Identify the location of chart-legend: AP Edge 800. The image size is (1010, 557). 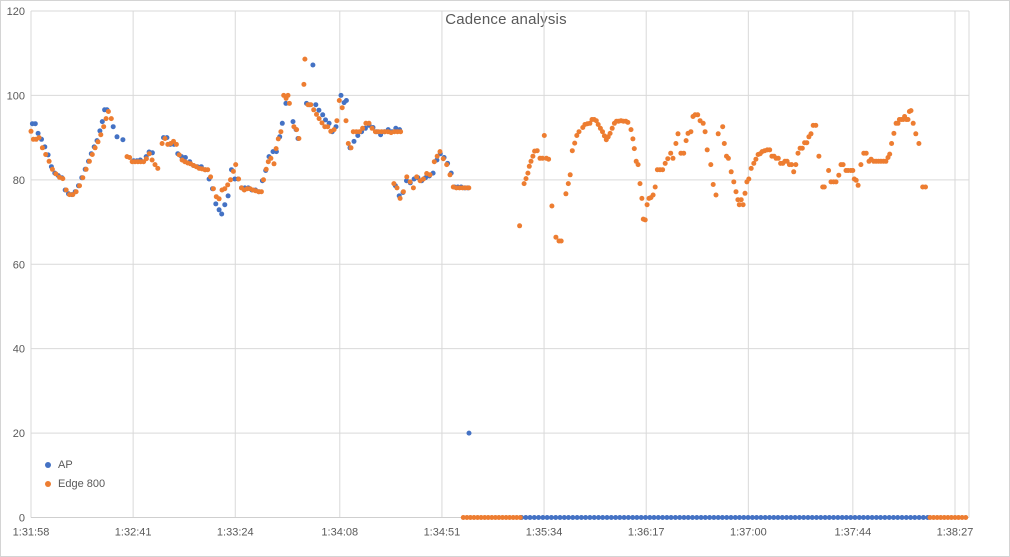
(75, 474).